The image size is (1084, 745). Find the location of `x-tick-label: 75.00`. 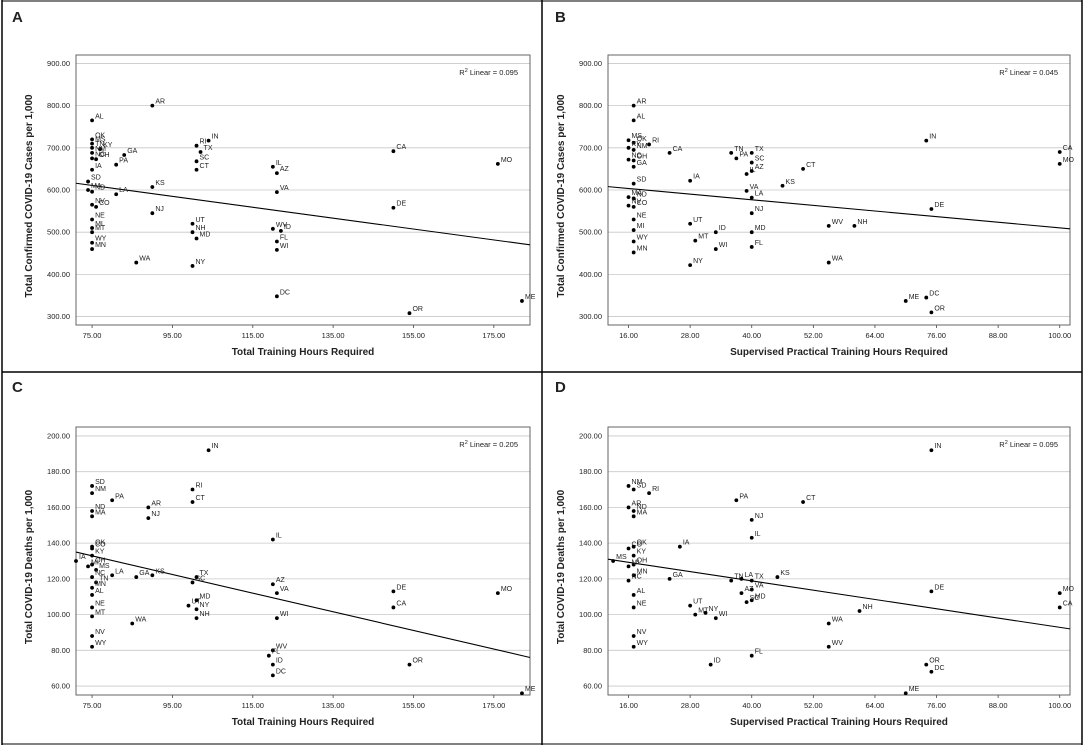

x-tick-label: 75.00 is located at coordinates (92, 335).